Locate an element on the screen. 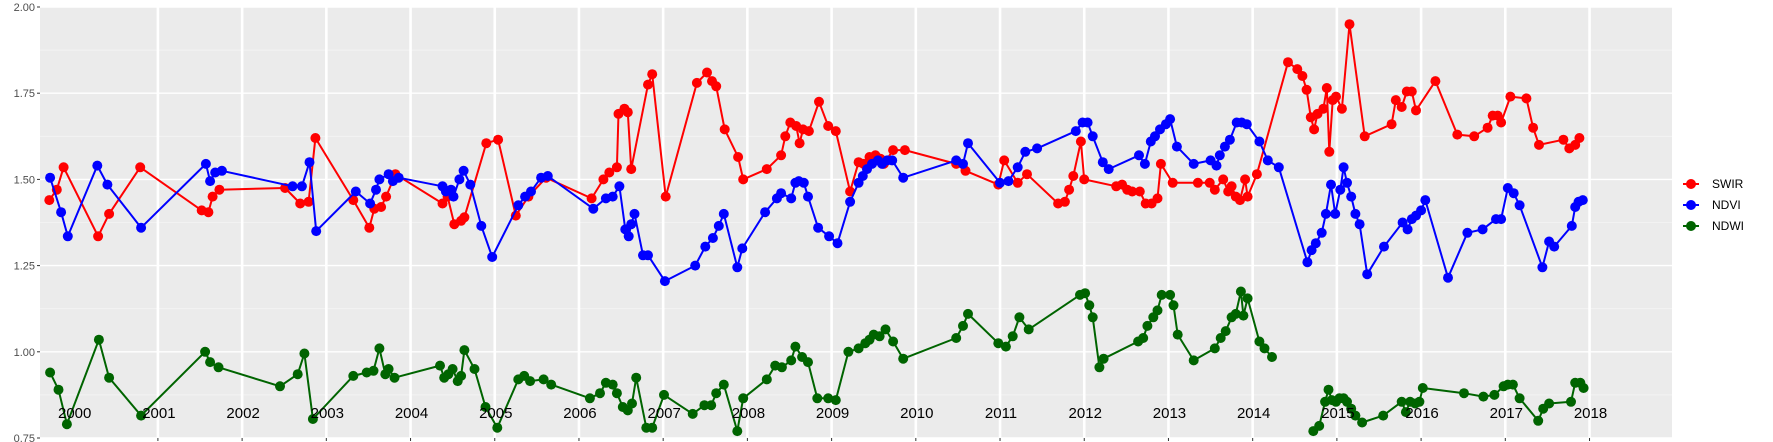 This screenshot has height=442, width=1773. legend-label-ndwi: NDWI is located at coordinates (1728, 226).